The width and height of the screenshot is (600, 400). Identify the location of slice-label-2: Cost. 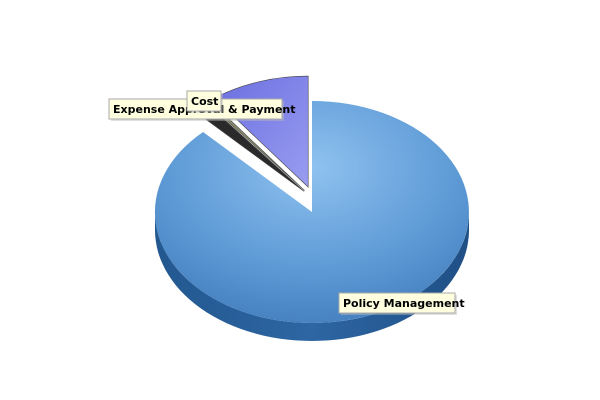
(204, 101).